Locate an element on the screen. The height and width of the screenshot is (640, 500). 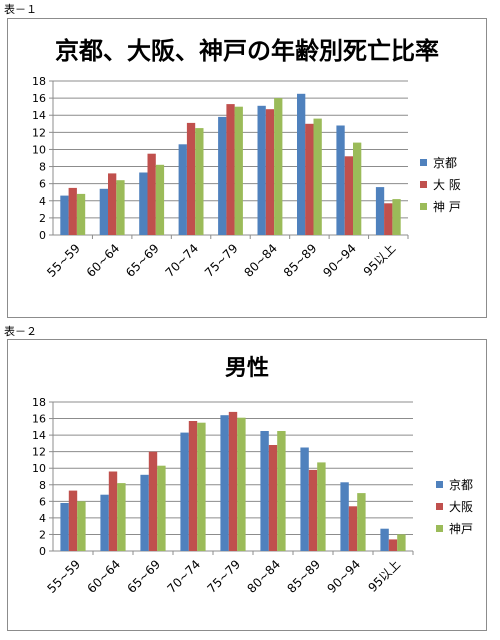
legend-item: 神 戸 is located at coordinates (440, 206).